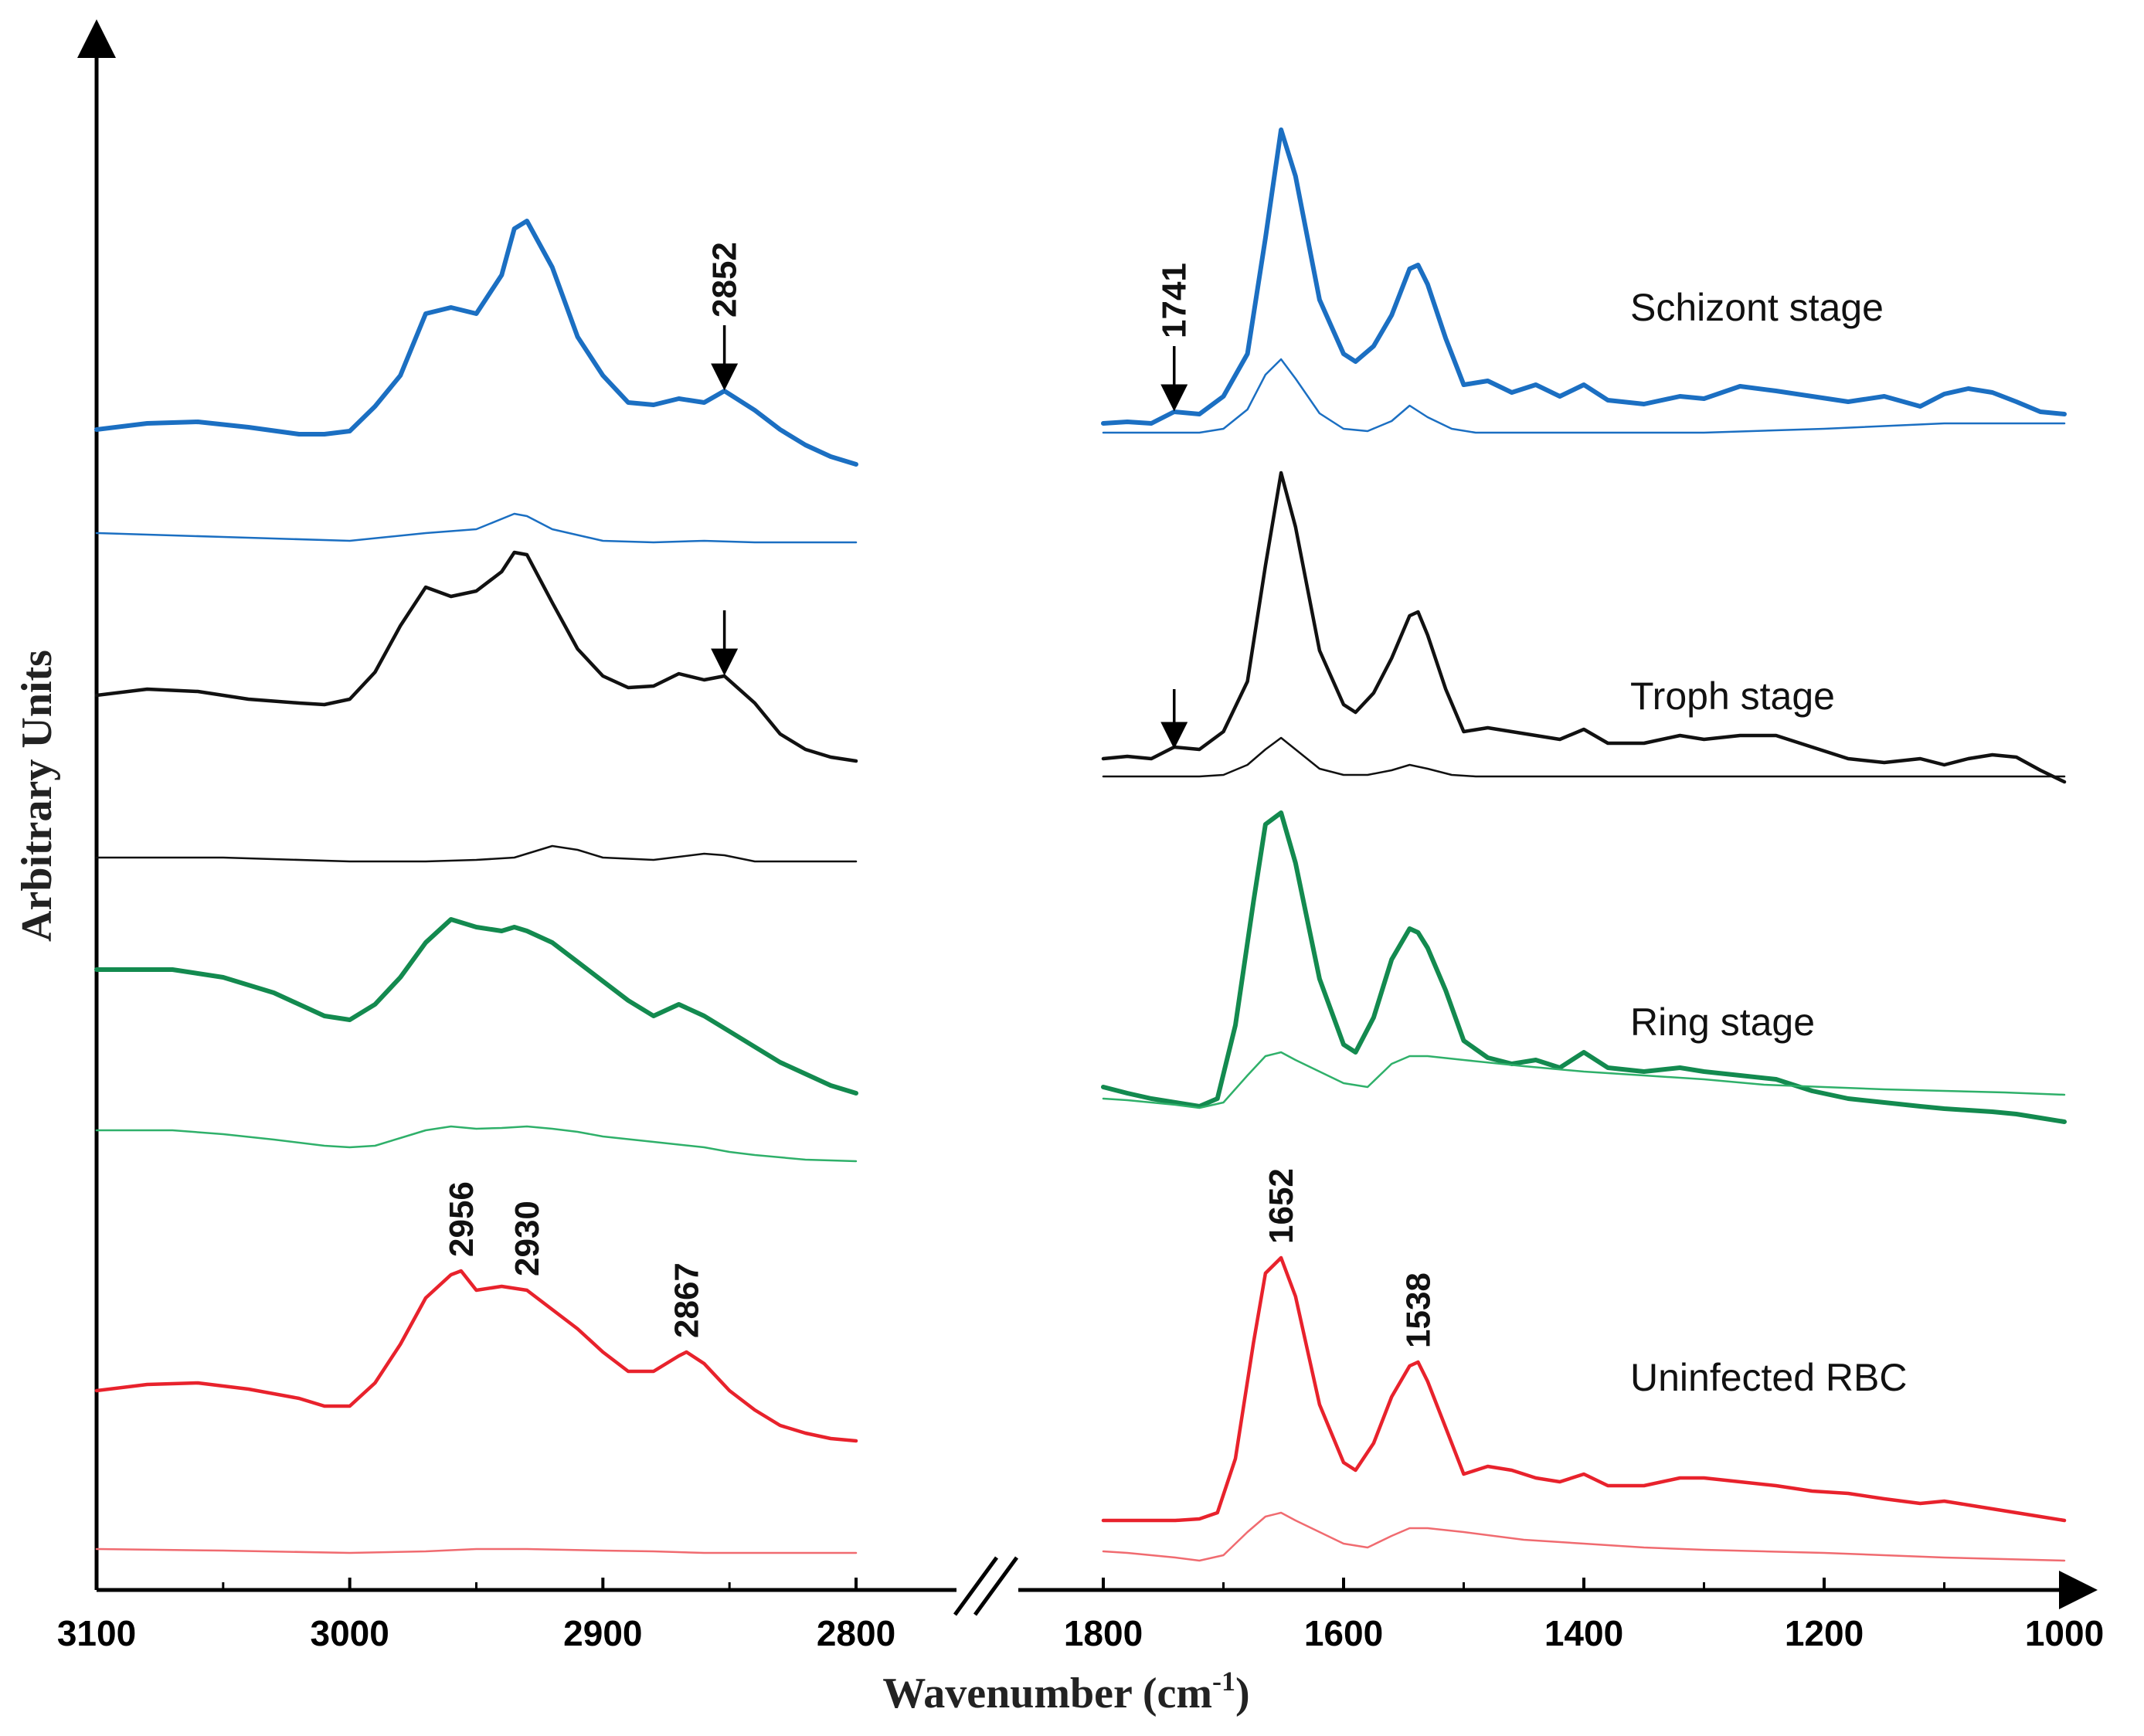  I want to click on series-line-troph-stage-difference-fingerprint-region, so click(1584, 757).